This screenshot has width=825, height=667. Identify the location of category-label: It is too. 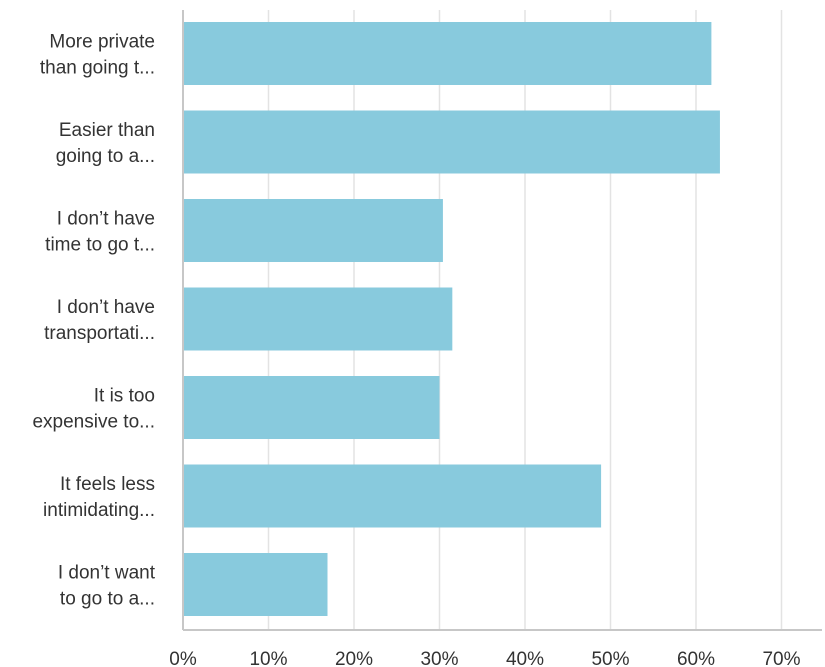
(124, 396).